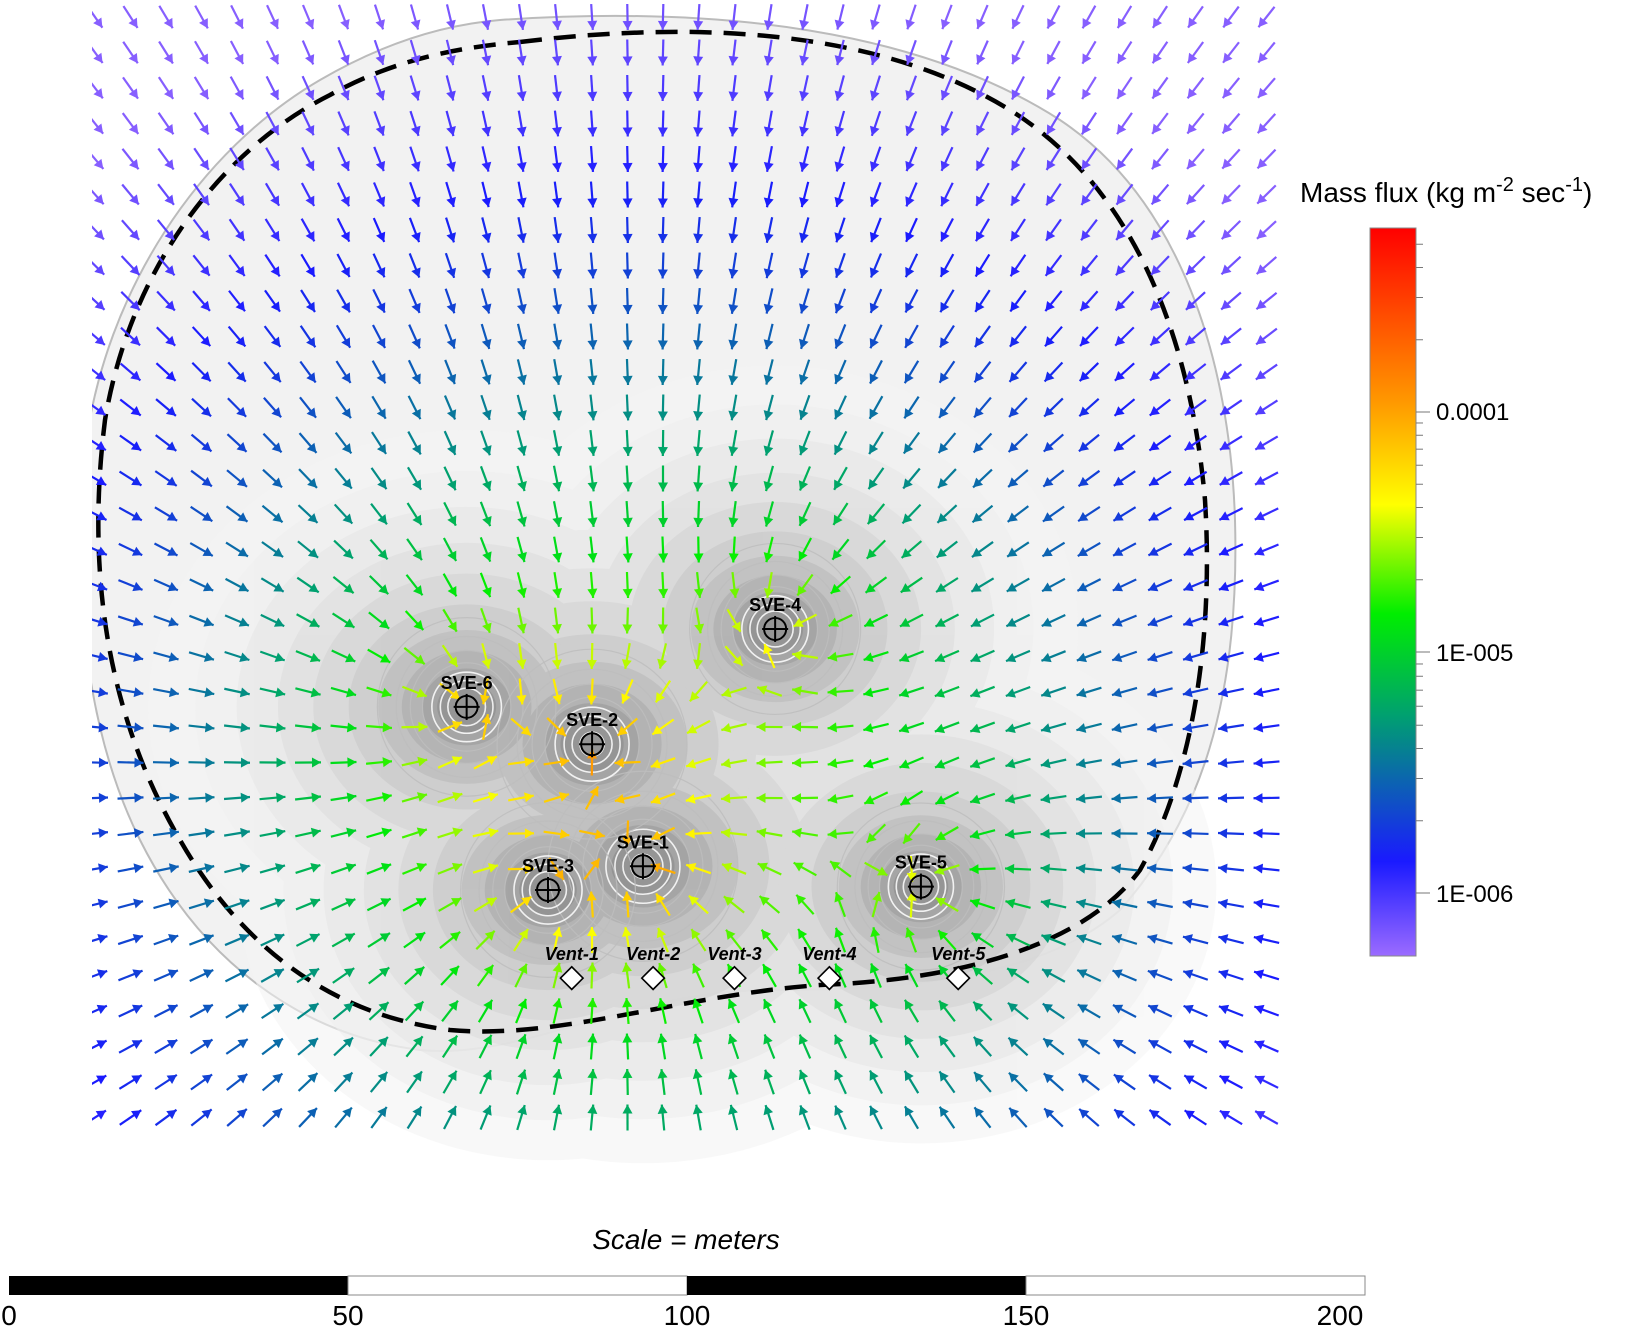 The image size is (1632, 1332). What do you see at coordinates (1398, 192) in the screenshot?
I see `colorbar-title-main: Mass flux (kg m` at bounding box center [1398, 192].